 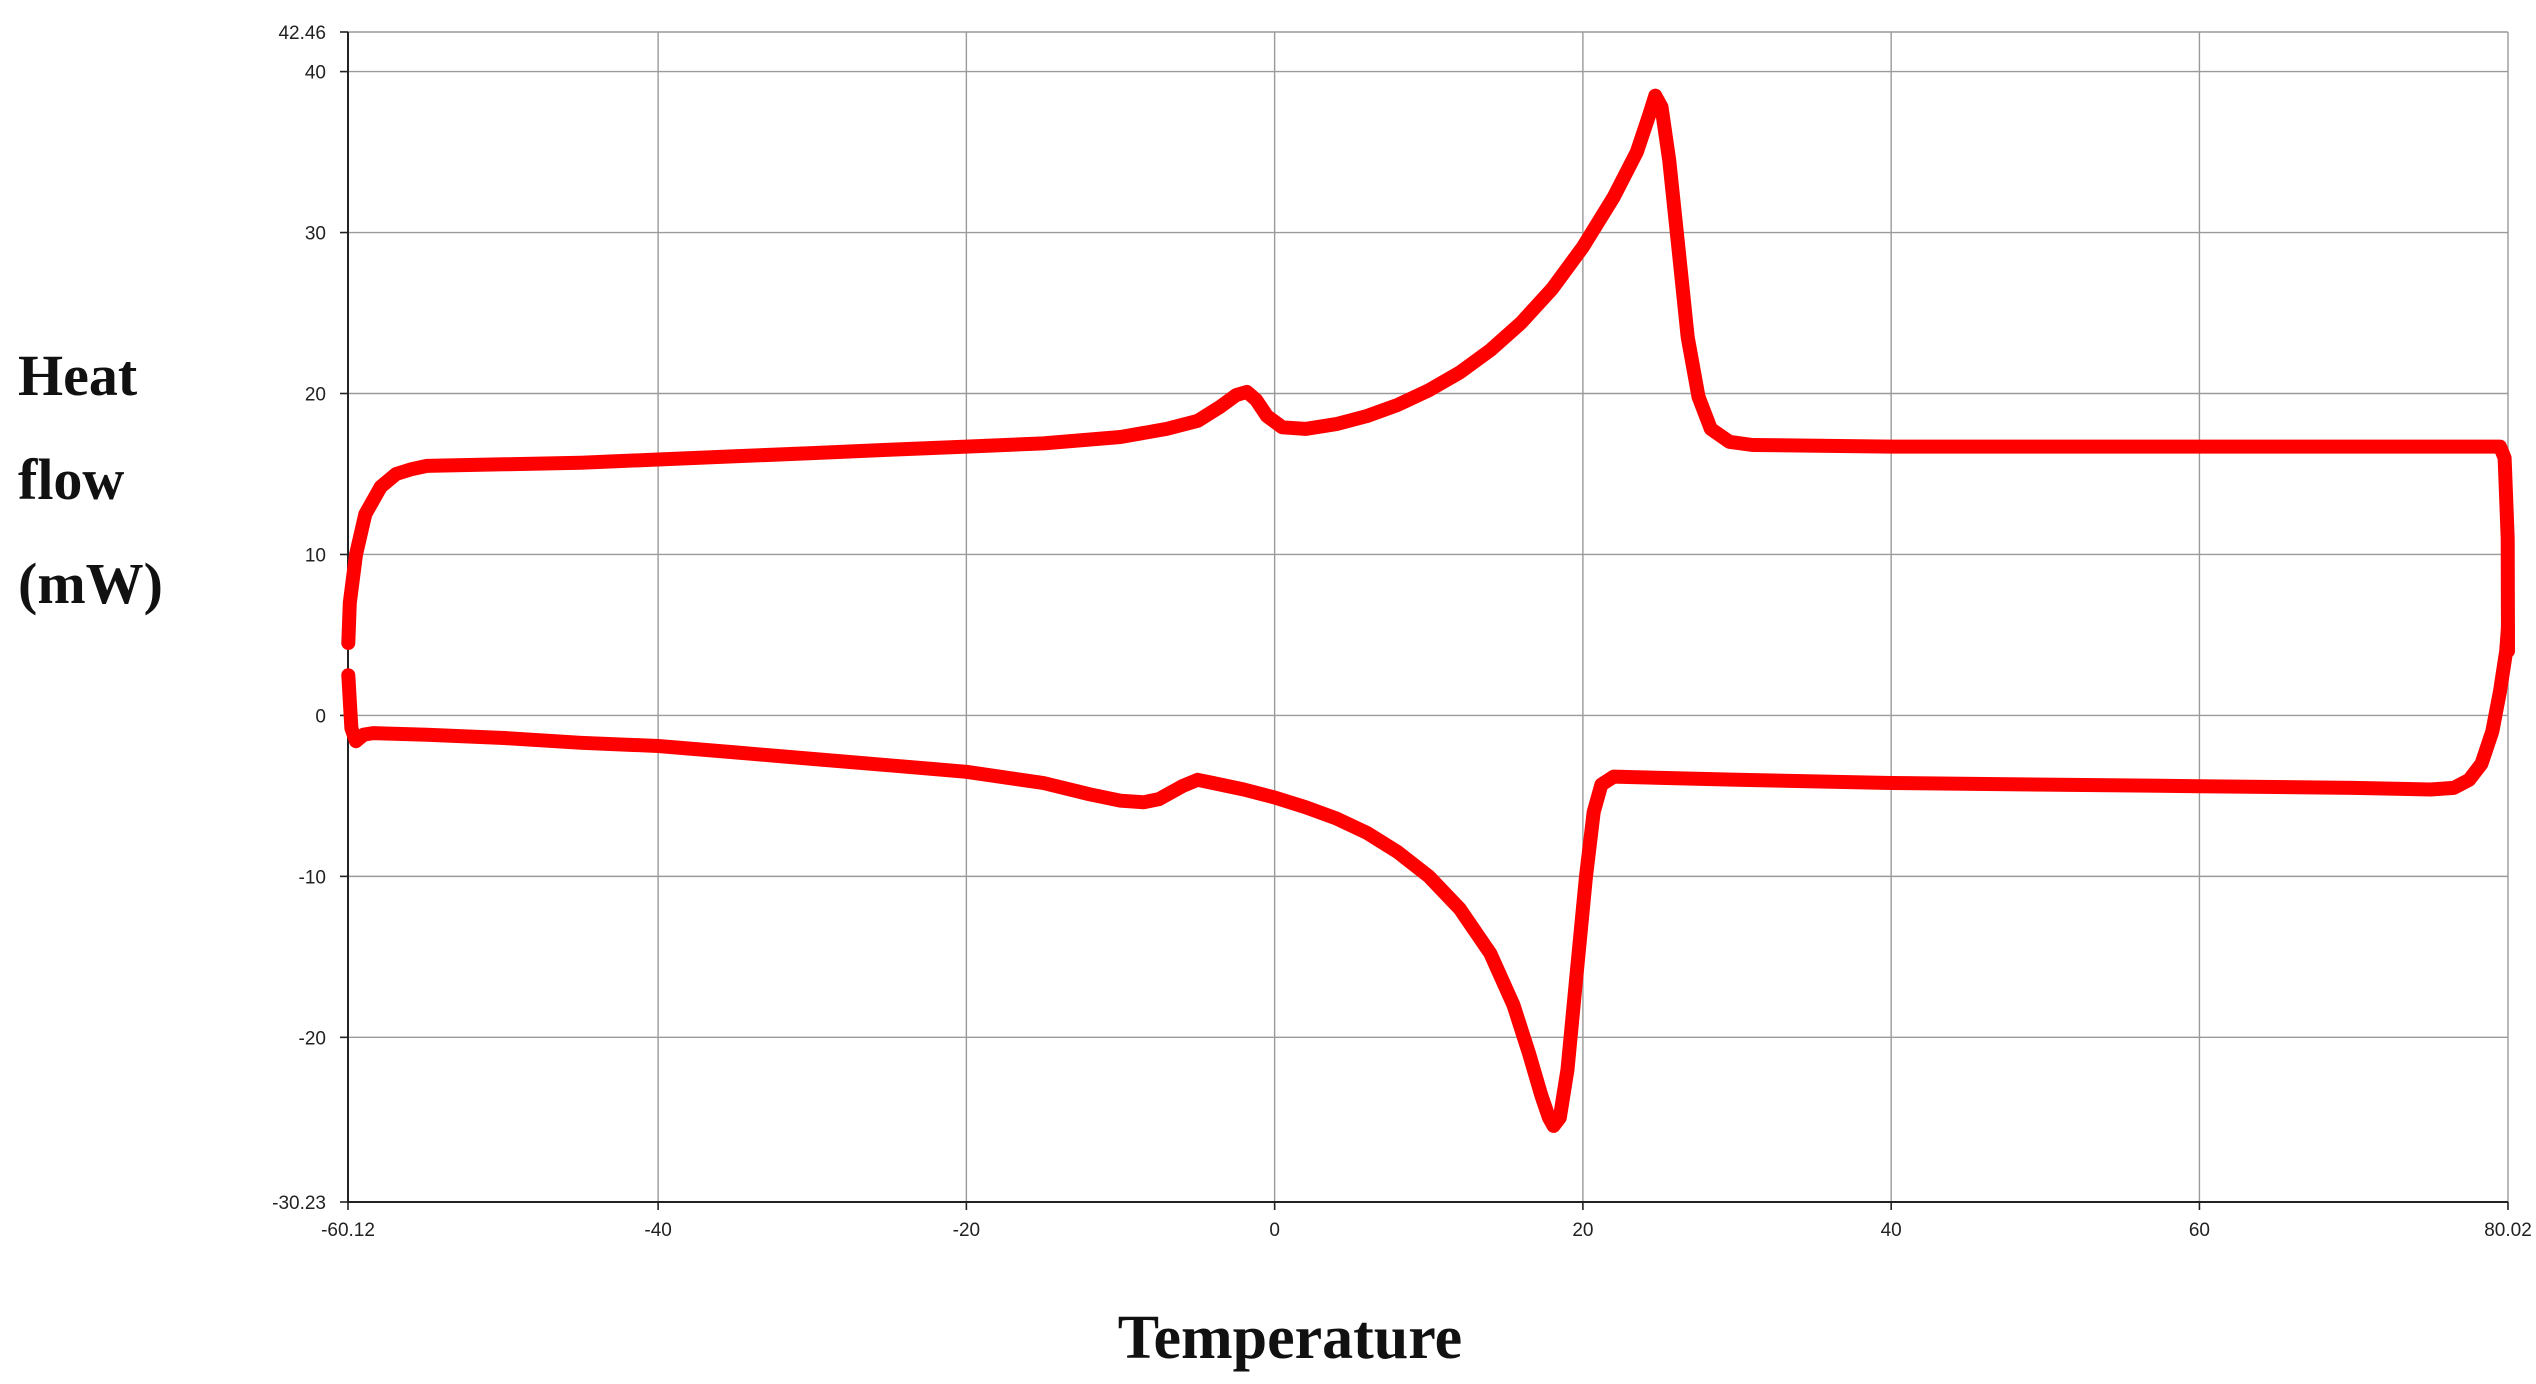 What do you see at coordinates (1891, 1230) in the screenshot?
I see `x-tick-label-5: 40` at bounding box center [1891, 1230].